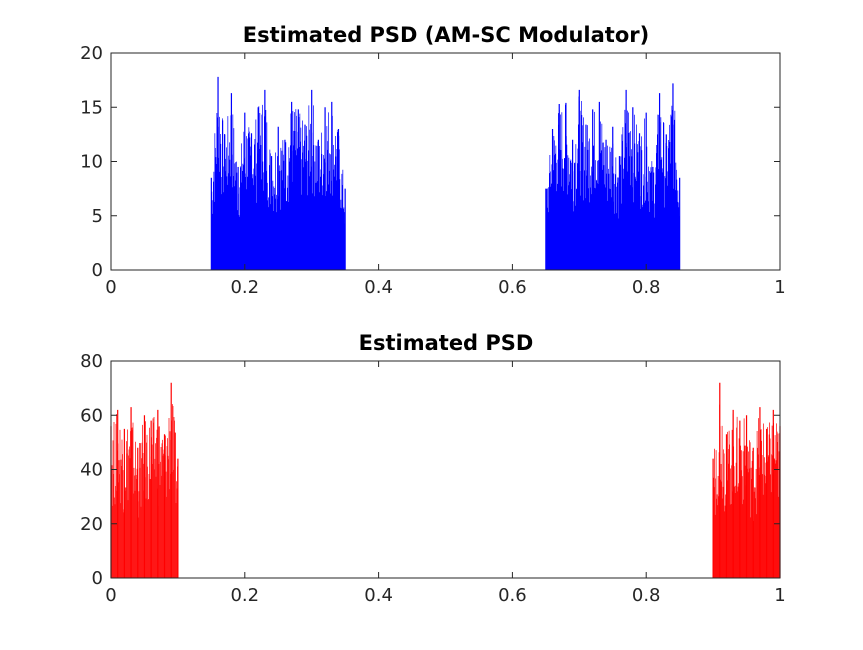 This screenshot has width=863, height=650. What do you see at coordinates (97, 216) in the screenshot?
I see `y-tick-label: 5` at bounding box center [97, 216].